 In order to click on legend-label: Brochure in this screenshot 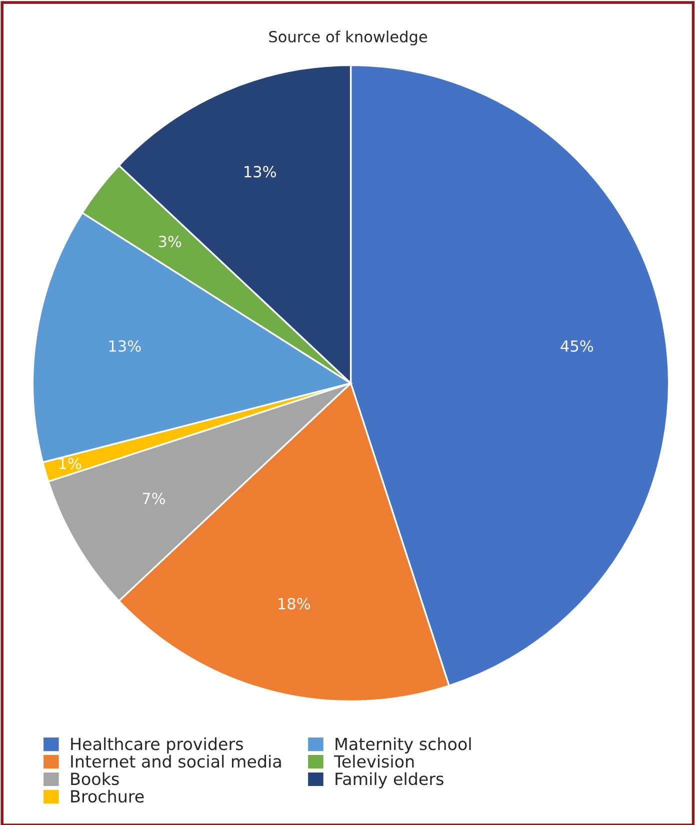, I will do `click(107, 796)`.